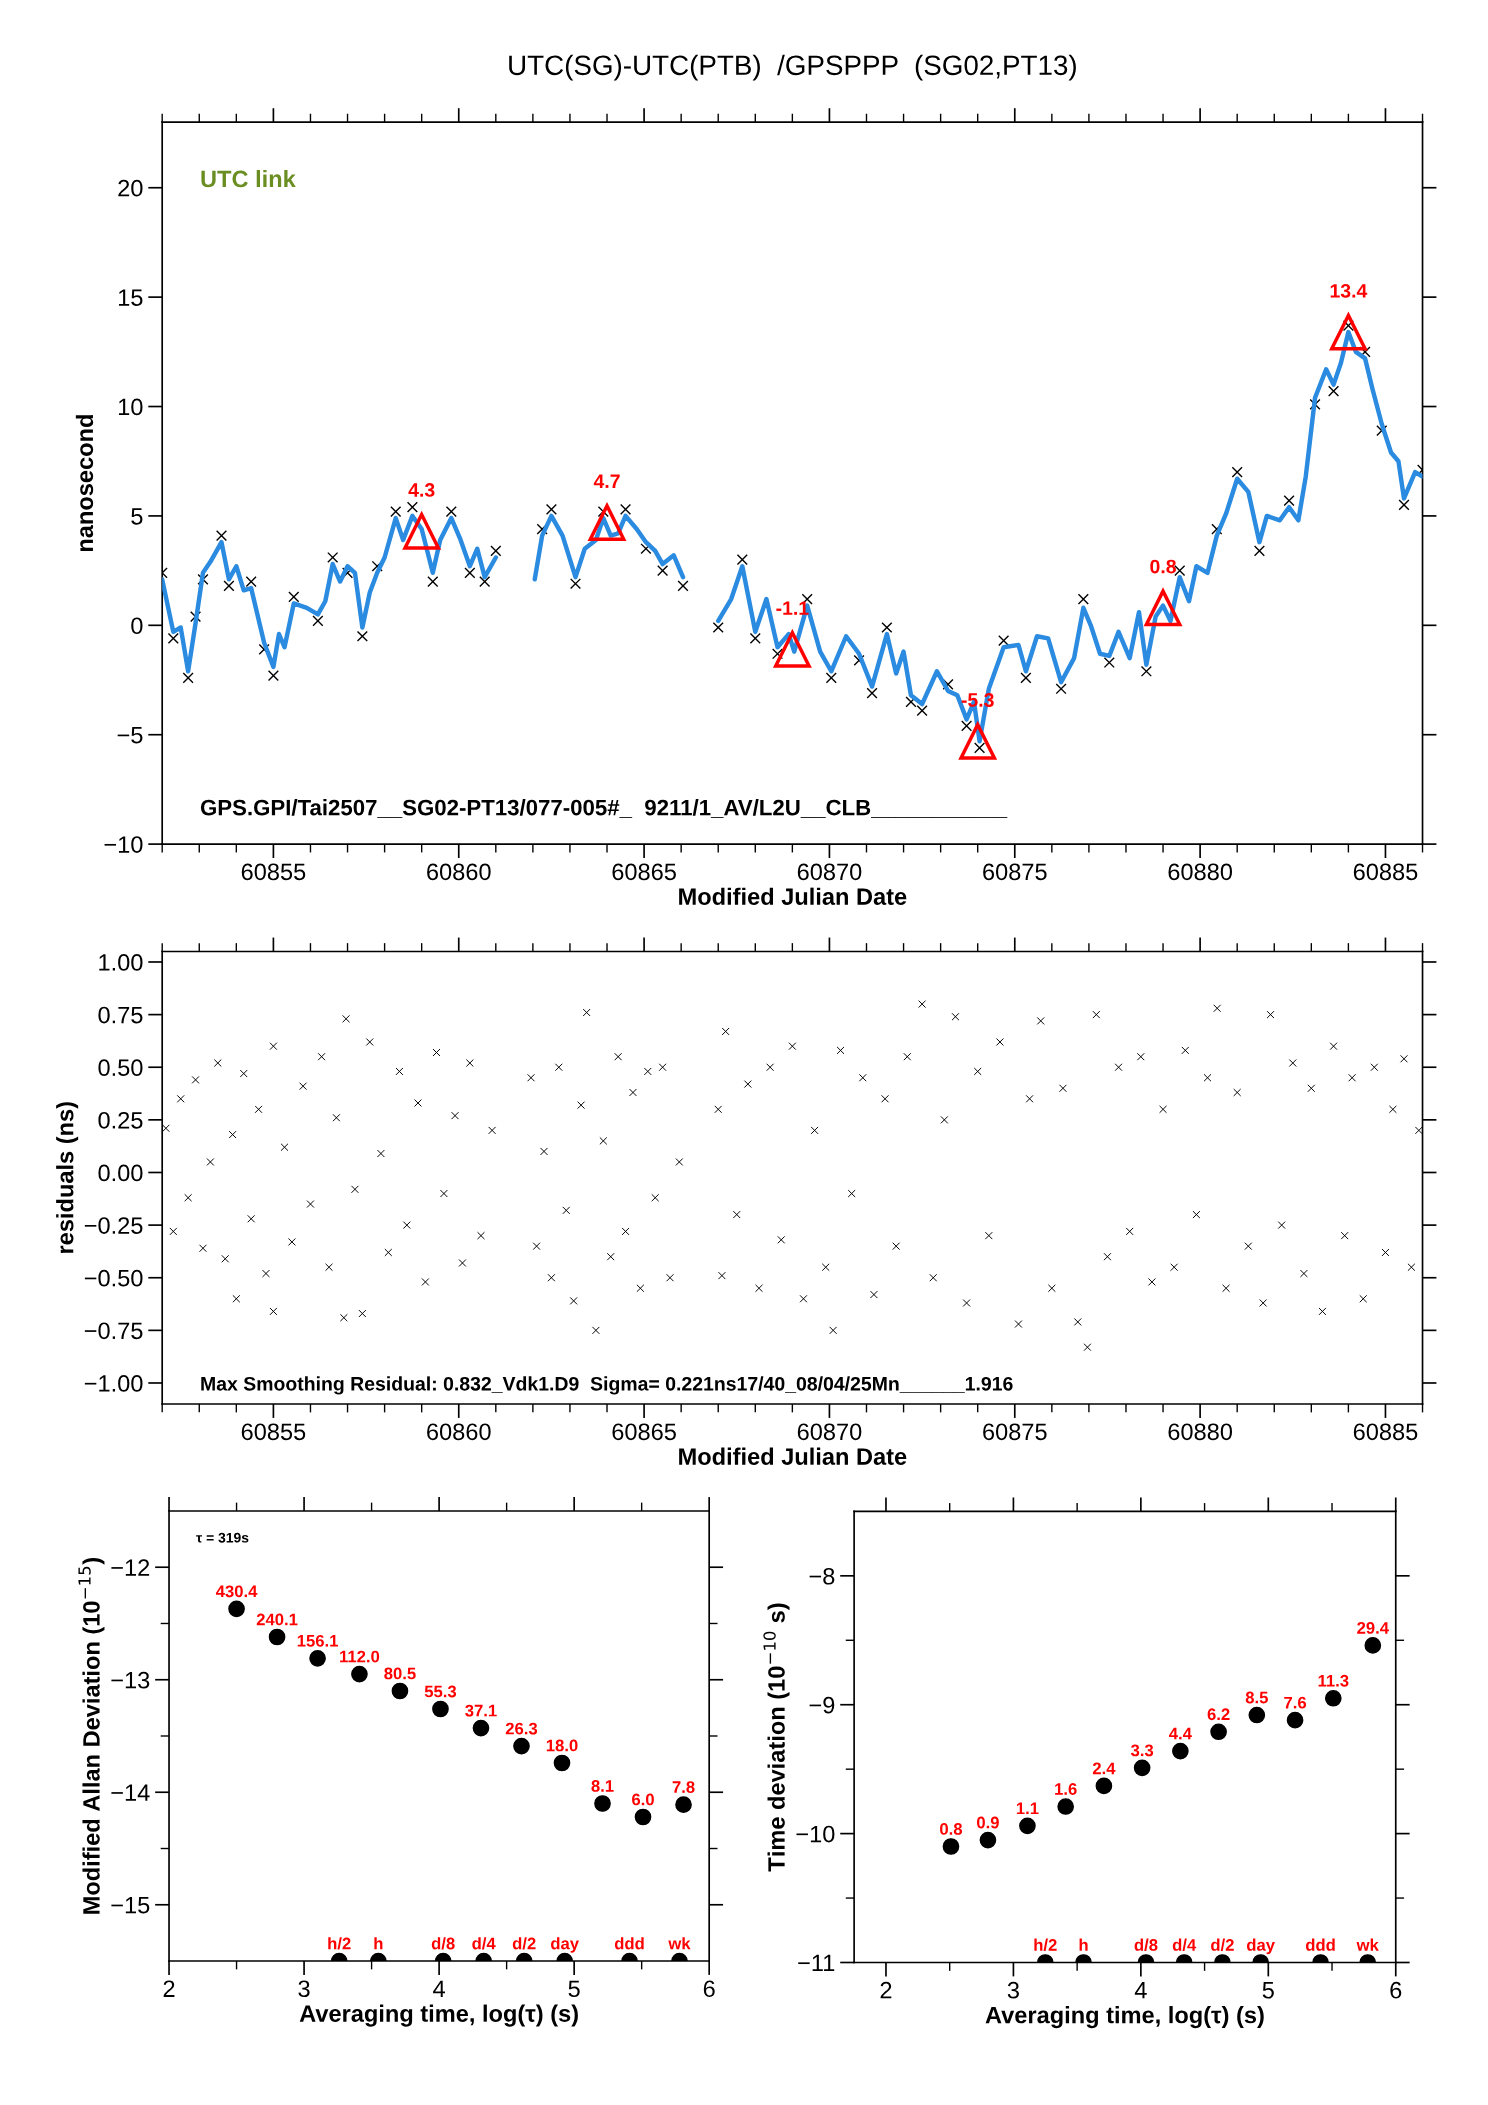 This screenshot has height=2105, width=1488. Describe the element at coordinates (1104, 1768) in the screenshot. I see `annotation: 2.4` at that location.